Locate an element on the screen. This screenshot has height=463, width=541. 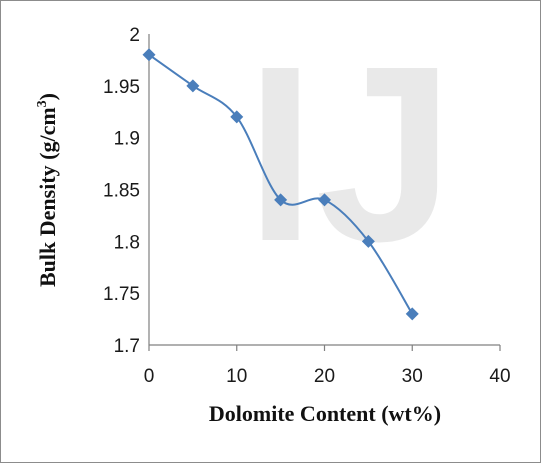
x-tick-label: 10 is located at coordinates (236, 376).